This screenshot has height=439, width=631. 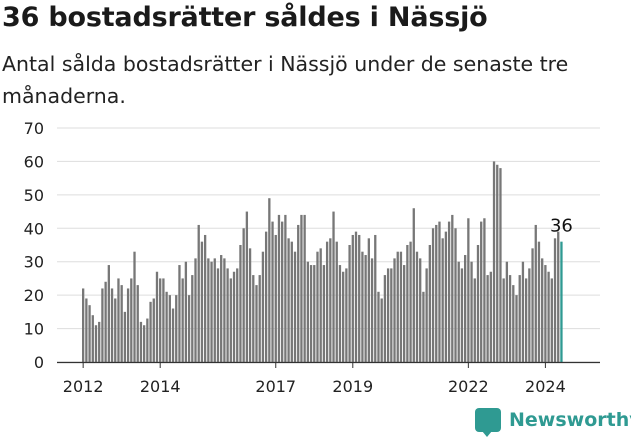 What do you see at coordinates (488, 422) in the screenshot?
I see `newsworthy-logo-icon` at bounding box center [488, 422].